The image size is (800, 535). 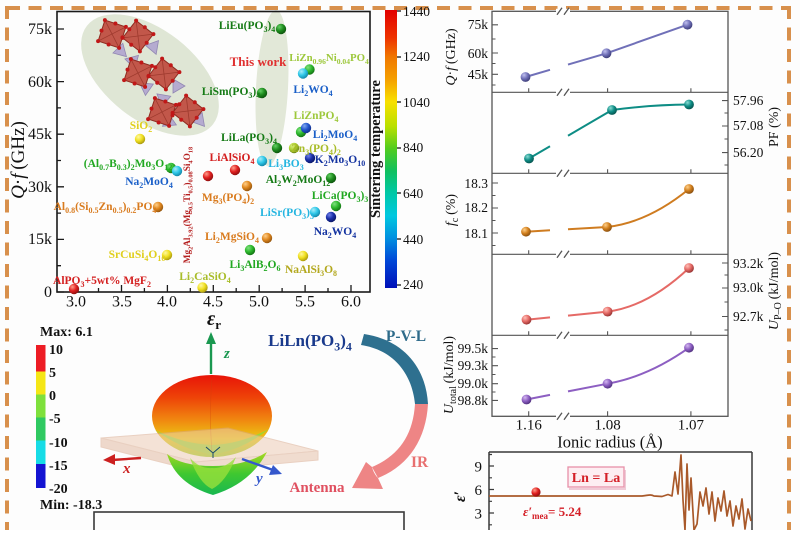 I want to click on svg-text: 4.0, so click(x=167, y=302).